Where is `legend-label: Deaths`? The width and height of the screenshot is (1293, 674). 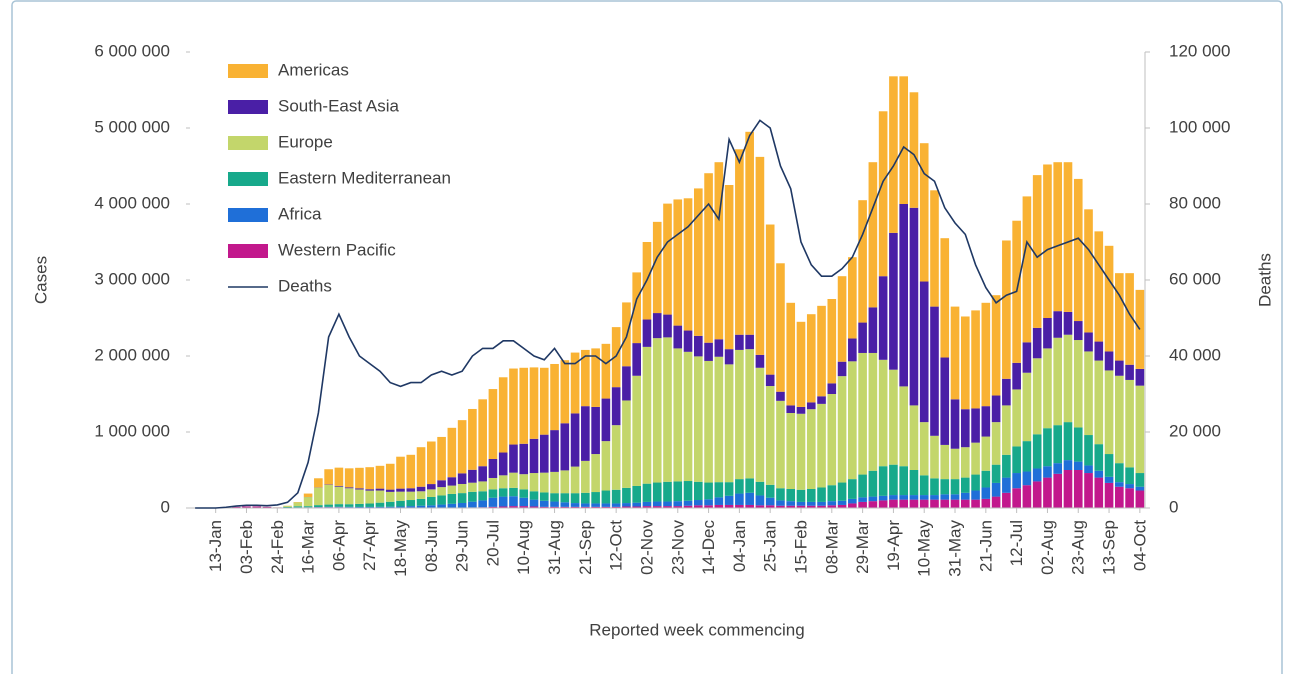 legend-label: Deaths is located at coordinates (305, 285).